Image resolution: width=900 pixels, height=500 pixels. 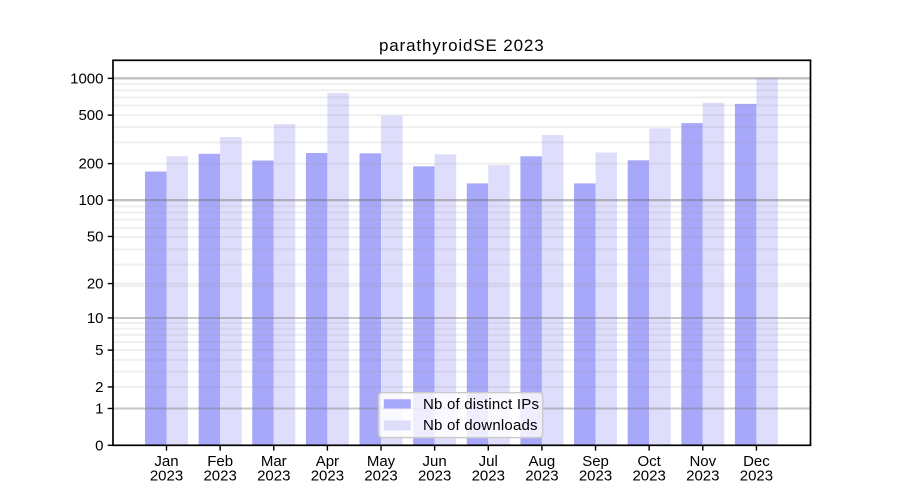 What do you see at coordinates (649, 461) in the screenshot?
I see `svg-text: Oct` at bounding box center [649, 461].